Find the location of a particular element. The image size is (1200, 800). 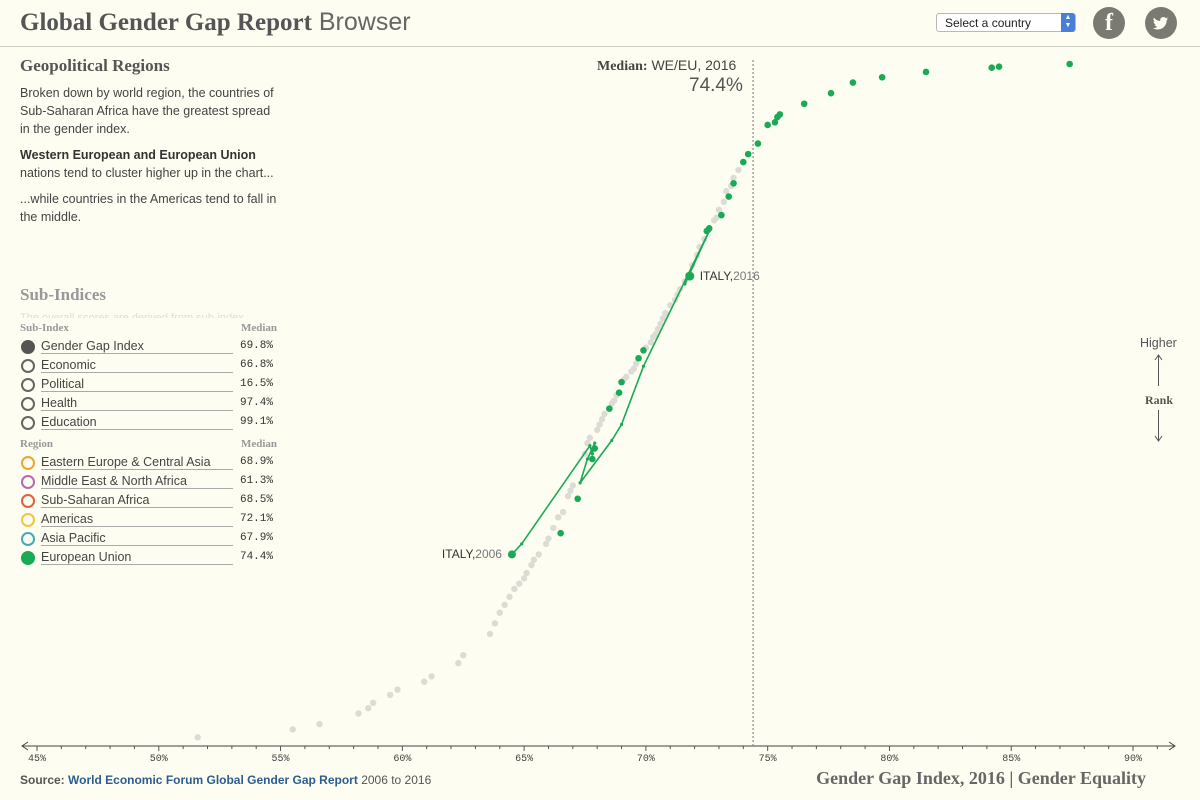

region-label: Eastern Europe & Central Asia is located at coordinates (126, 462).